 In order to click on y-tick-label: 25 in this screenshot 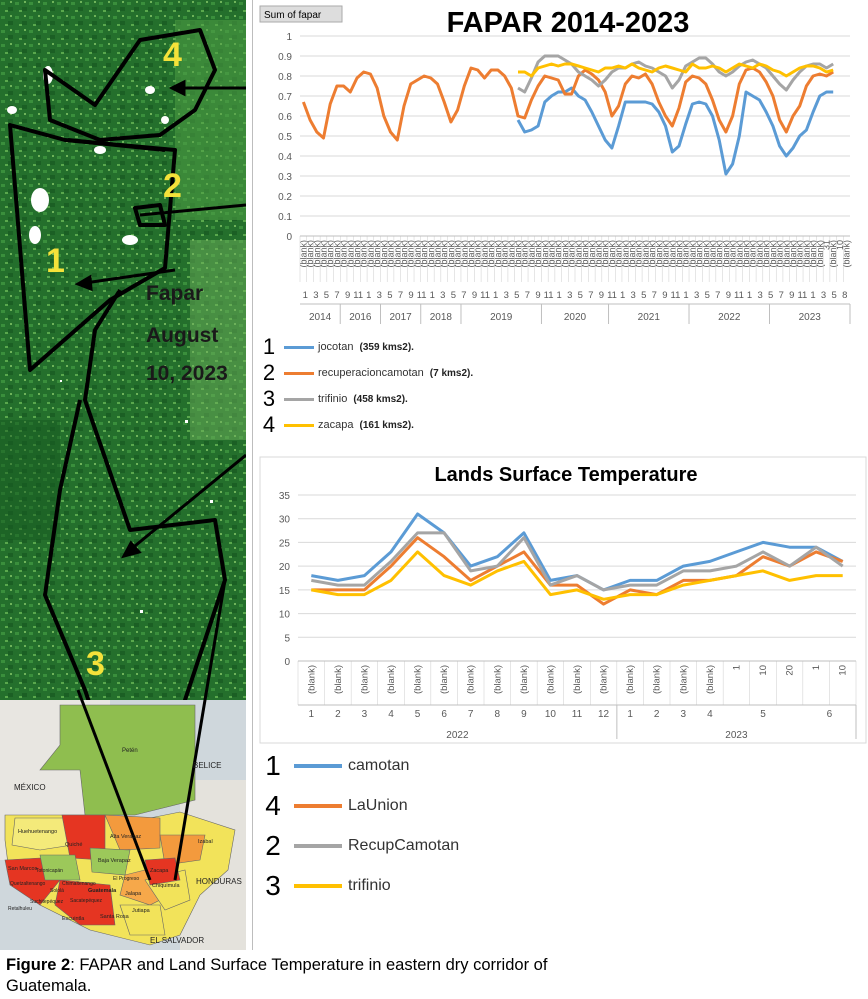, I will do `click(285, 543)`.